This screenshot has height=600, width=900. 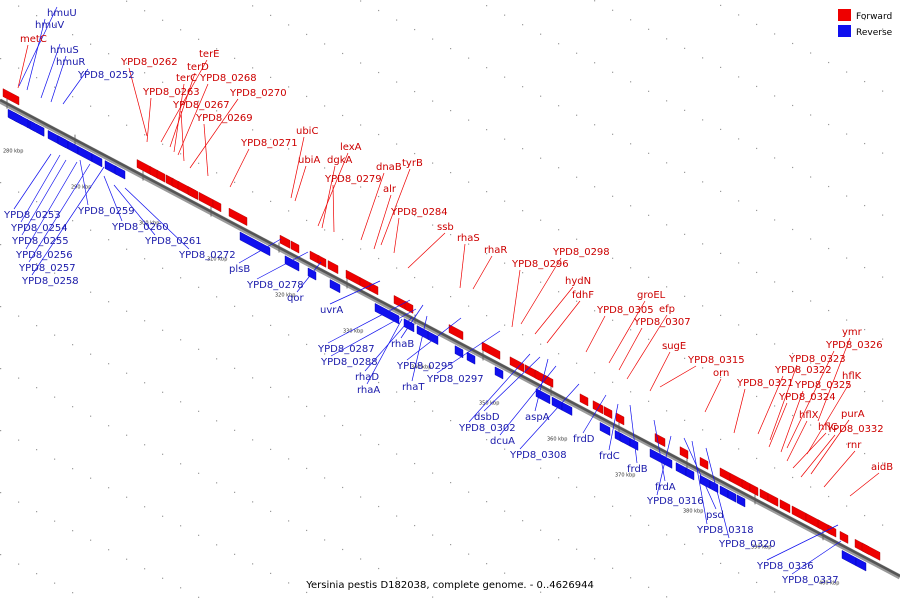 I want to click on gene-ypd8-0258-label: YPD8_0258, so click(x=50, y=281).